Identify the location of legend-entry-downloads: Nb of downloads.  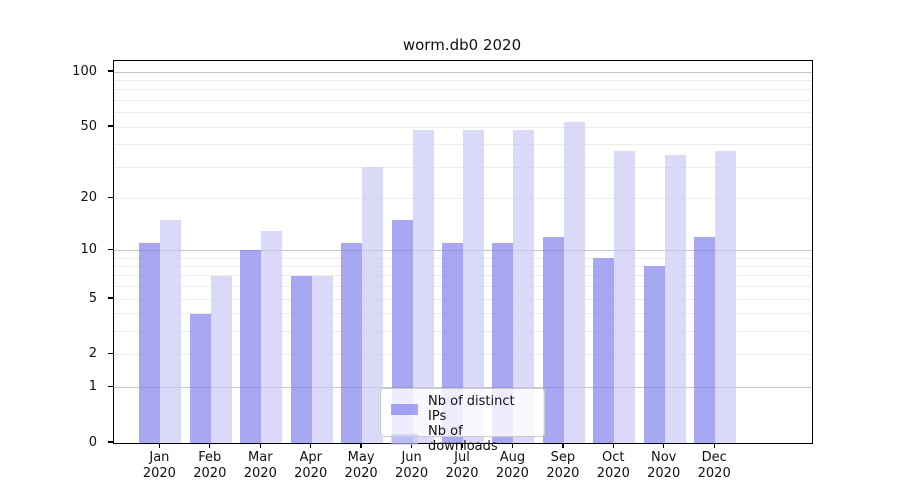
(462, 439).